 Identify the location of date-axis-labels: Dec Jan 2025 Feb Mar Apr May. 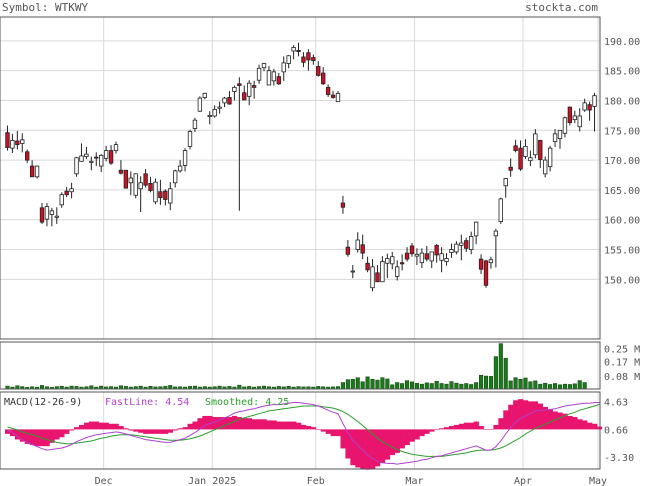
(351, 481).